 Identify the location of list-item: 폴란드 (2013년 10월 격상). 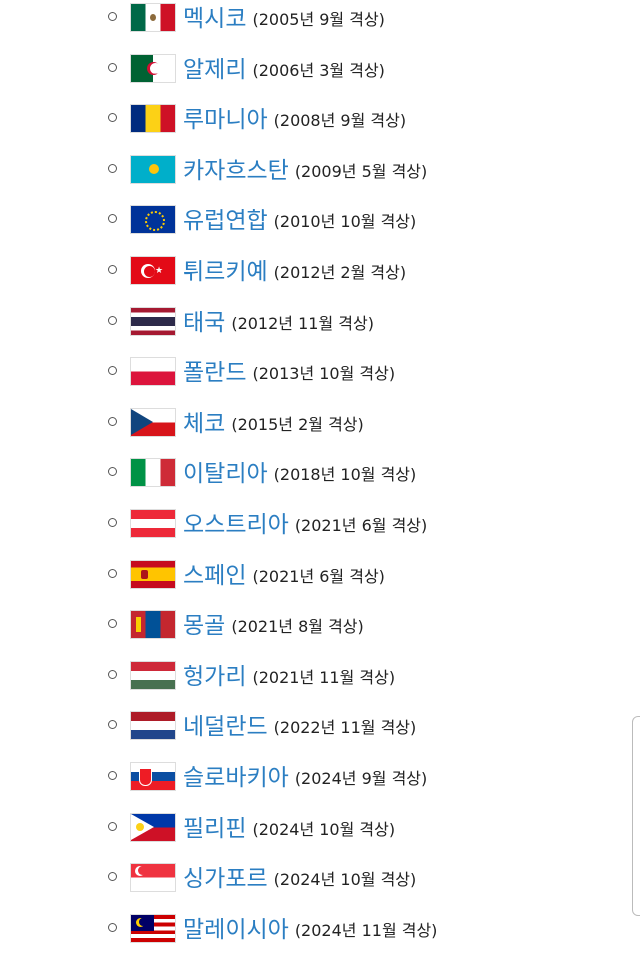
(320, 371).